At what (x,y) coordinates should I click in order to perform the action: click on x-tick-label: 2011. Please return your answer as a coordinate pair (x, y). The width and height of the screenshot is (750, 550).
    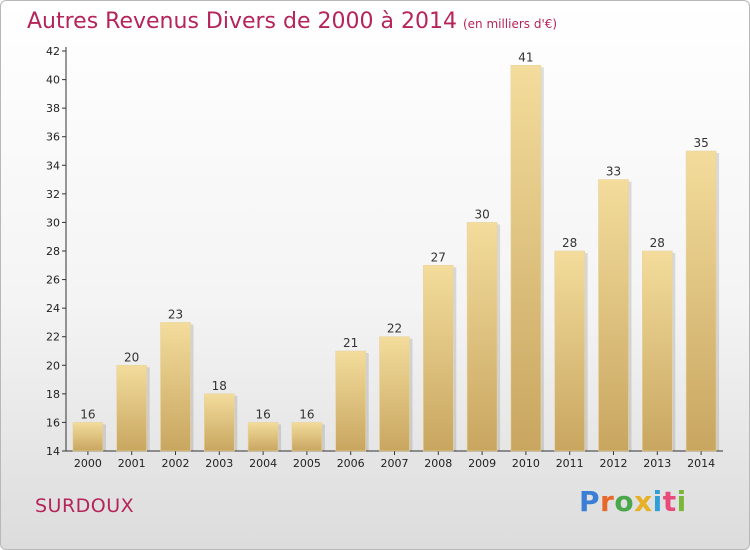
    Looking at the image, I should click on (570, 463).